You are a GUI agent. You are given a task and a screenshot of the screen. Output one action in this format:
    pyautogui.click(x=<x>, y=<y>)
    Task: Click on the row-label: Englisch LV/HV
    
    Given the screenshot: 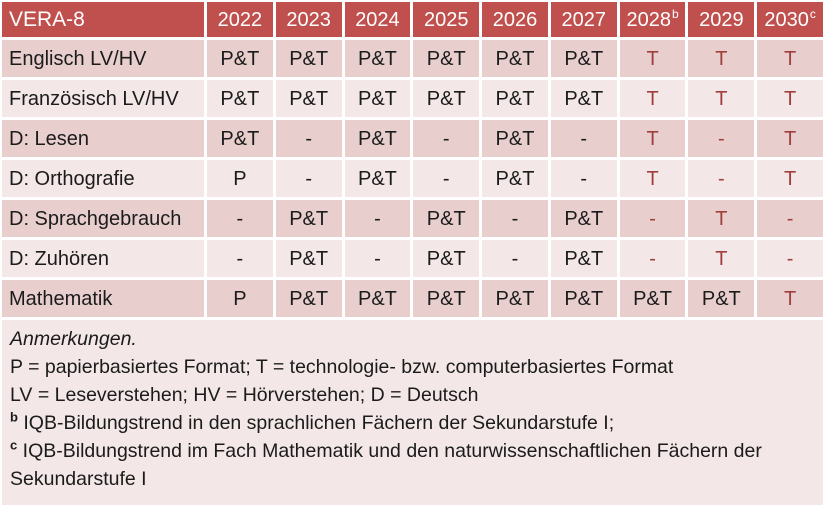 What is the action you would take?
    pyautogui.click(x=103, y=58)
    